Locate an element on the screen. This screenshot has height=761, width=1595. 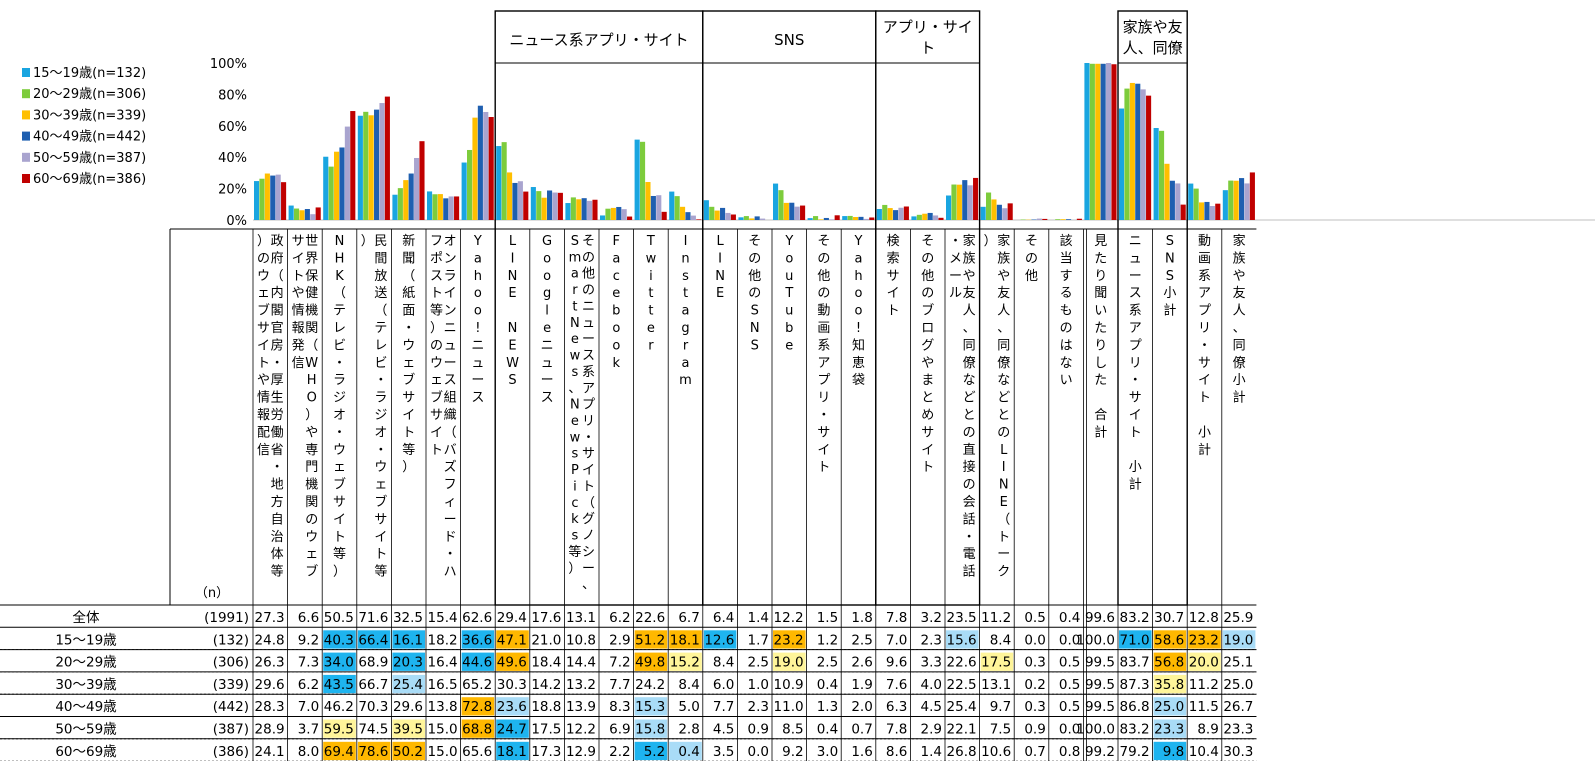
table-cell: 16.4 is located at coordinates (443, 663).